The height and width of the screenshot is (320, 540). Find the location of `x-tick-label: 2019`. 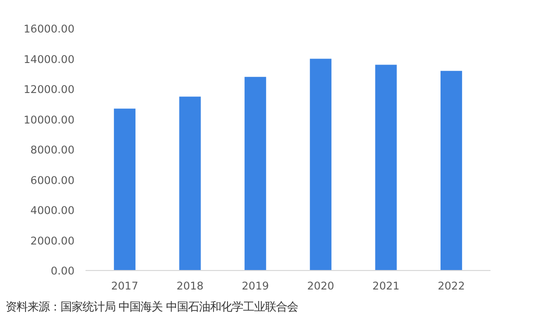

x-tick-label: 2019 is located at coordinates (256, 286).